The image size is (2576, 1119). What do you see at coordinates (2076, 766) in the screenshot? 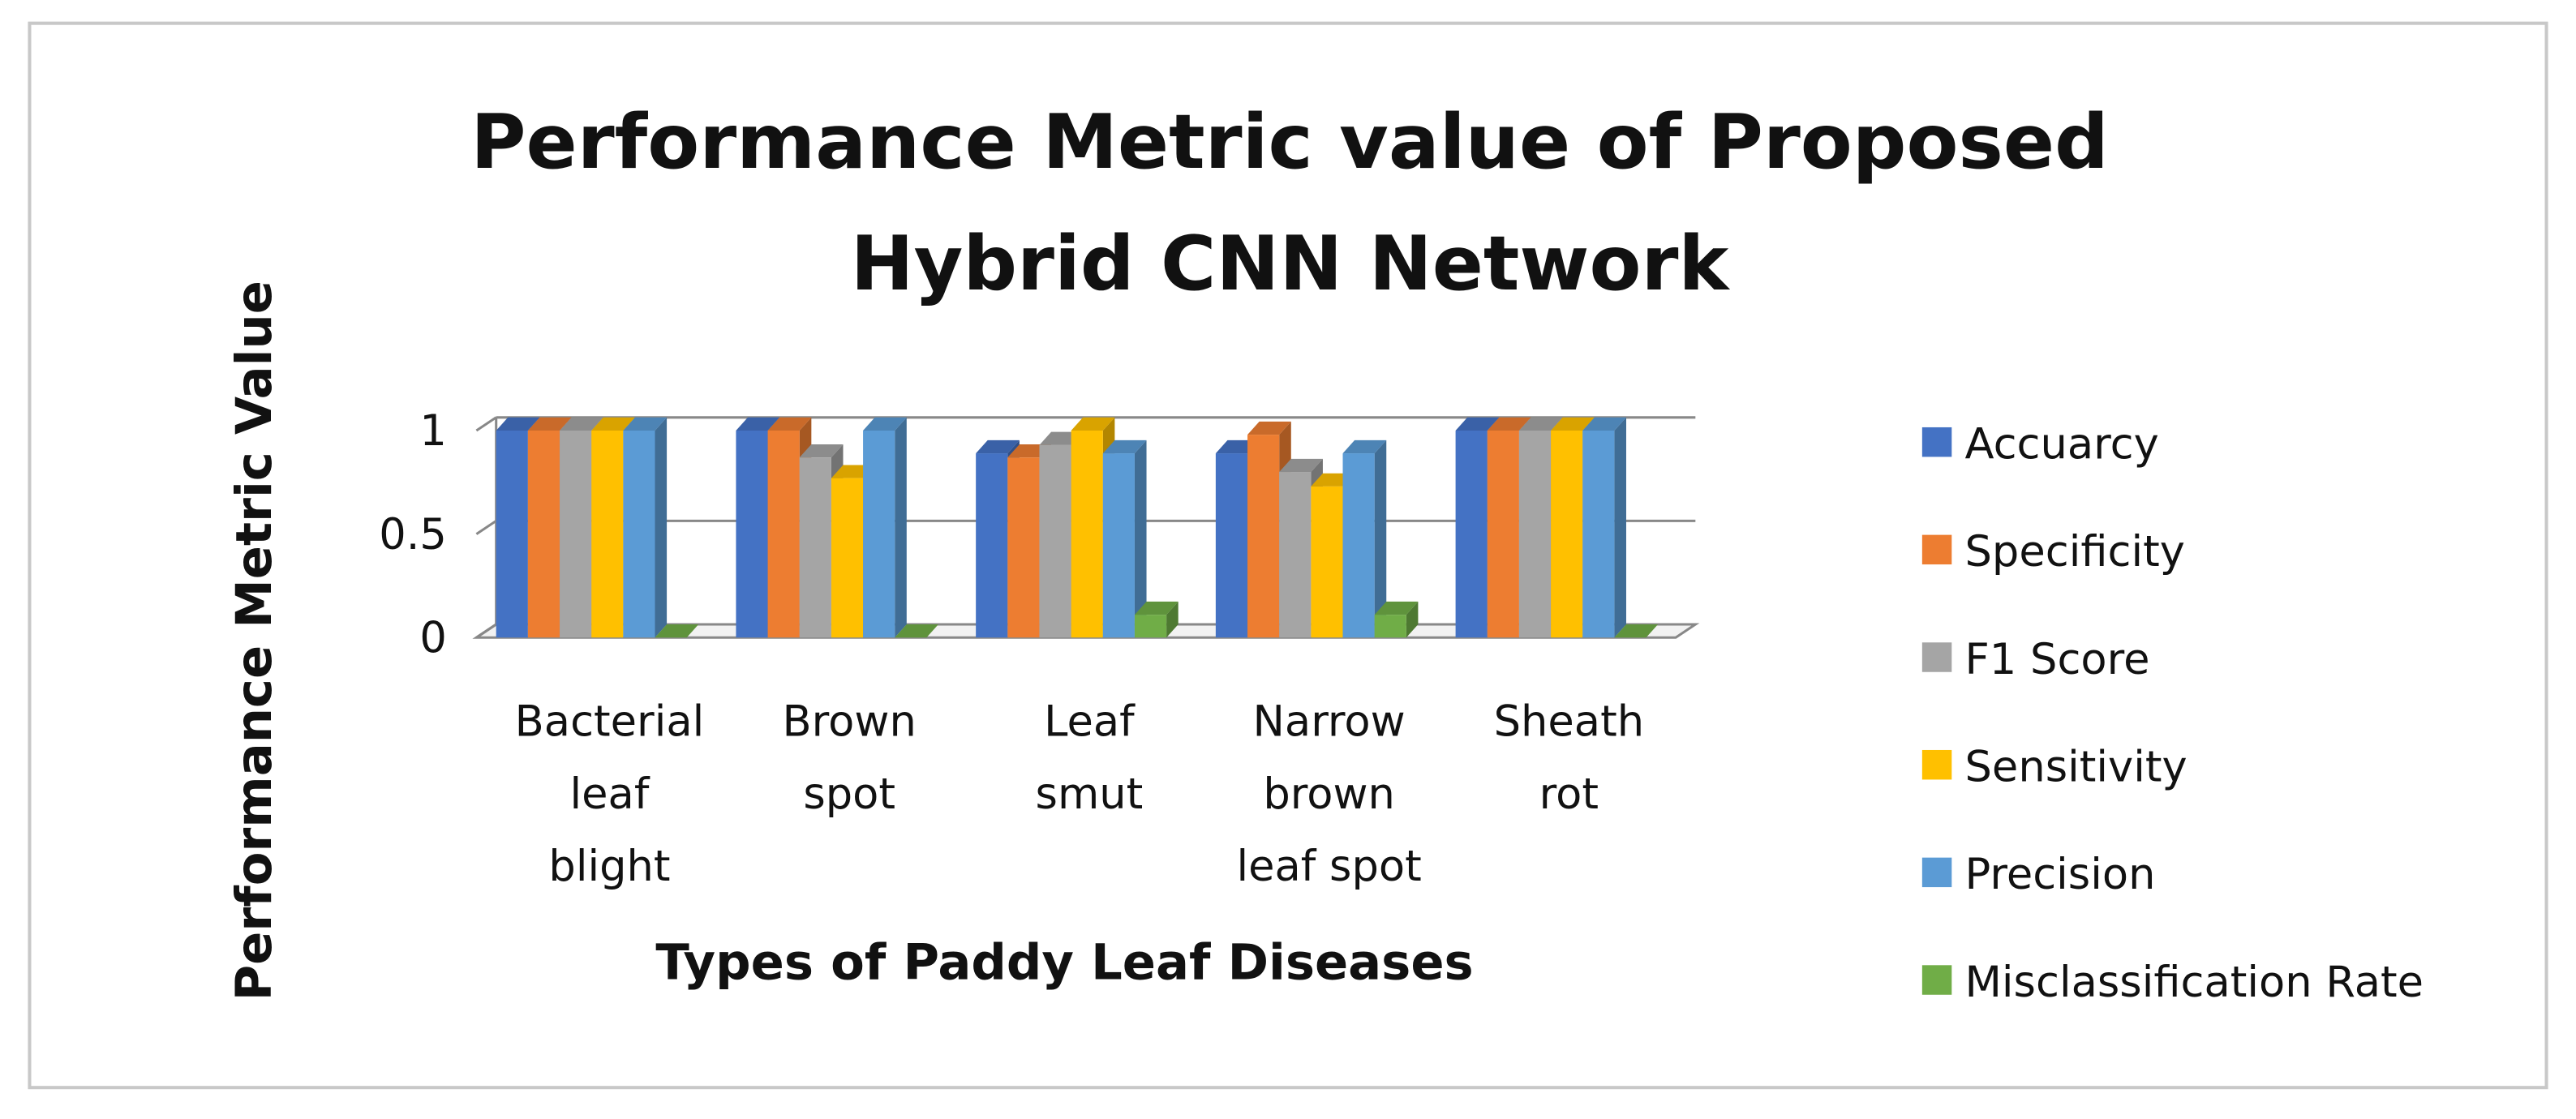
I see `legend-label: Sensitivity` at bounding box center [2076, 766].